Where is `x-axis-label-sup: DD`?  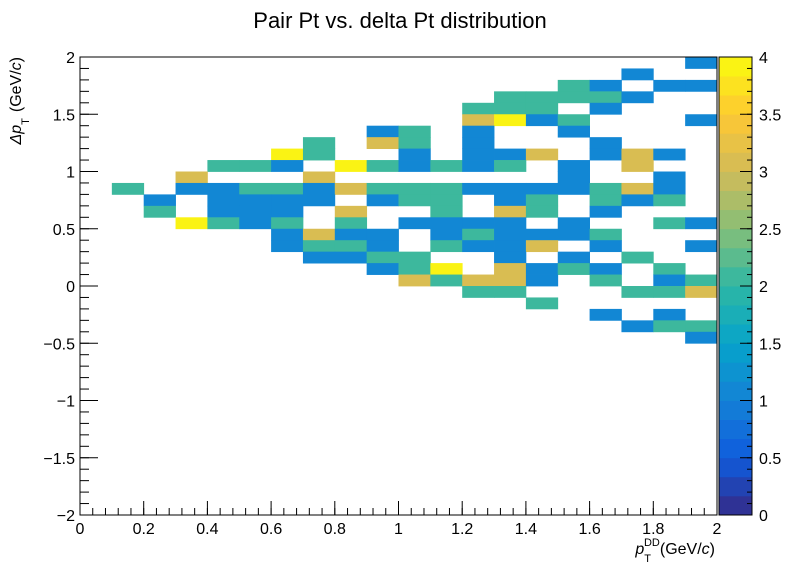
x-axis-label-sup: DD is located at coordinates (652, 543).